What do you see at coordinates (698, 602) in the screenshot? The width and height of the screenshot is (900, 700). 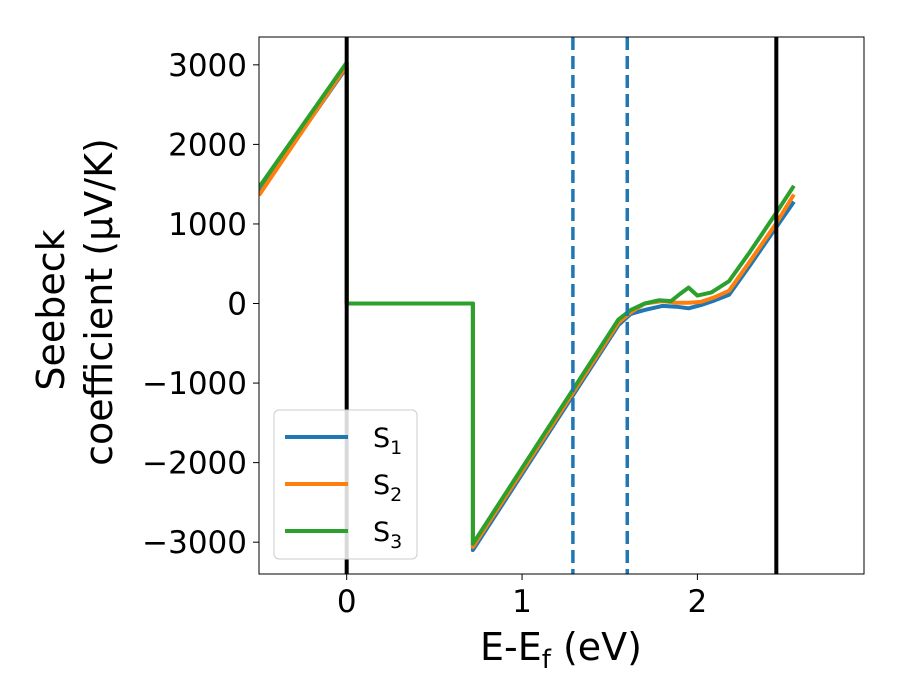 I see `x-tick-label: 2` at bounding box center [698, 602].